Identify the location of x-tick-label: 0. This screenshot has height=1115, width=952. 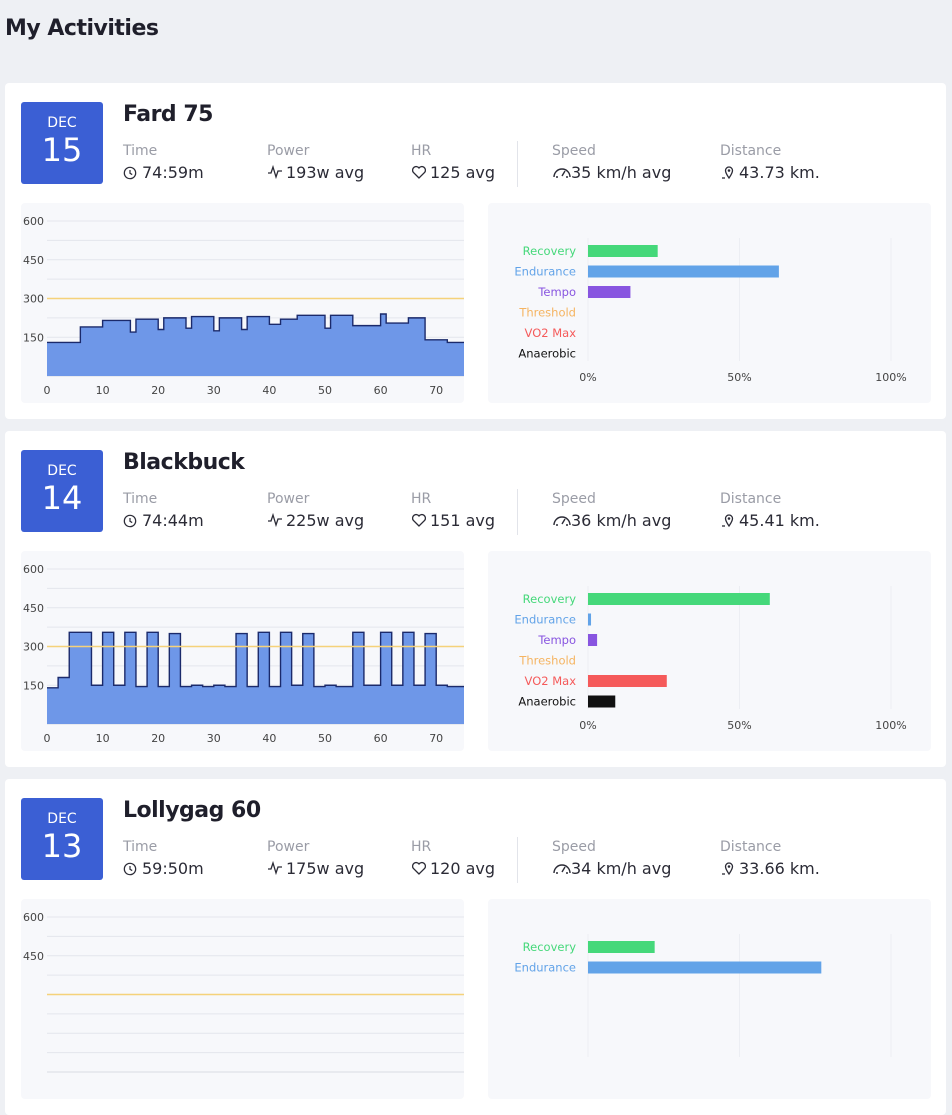
(47, 738).